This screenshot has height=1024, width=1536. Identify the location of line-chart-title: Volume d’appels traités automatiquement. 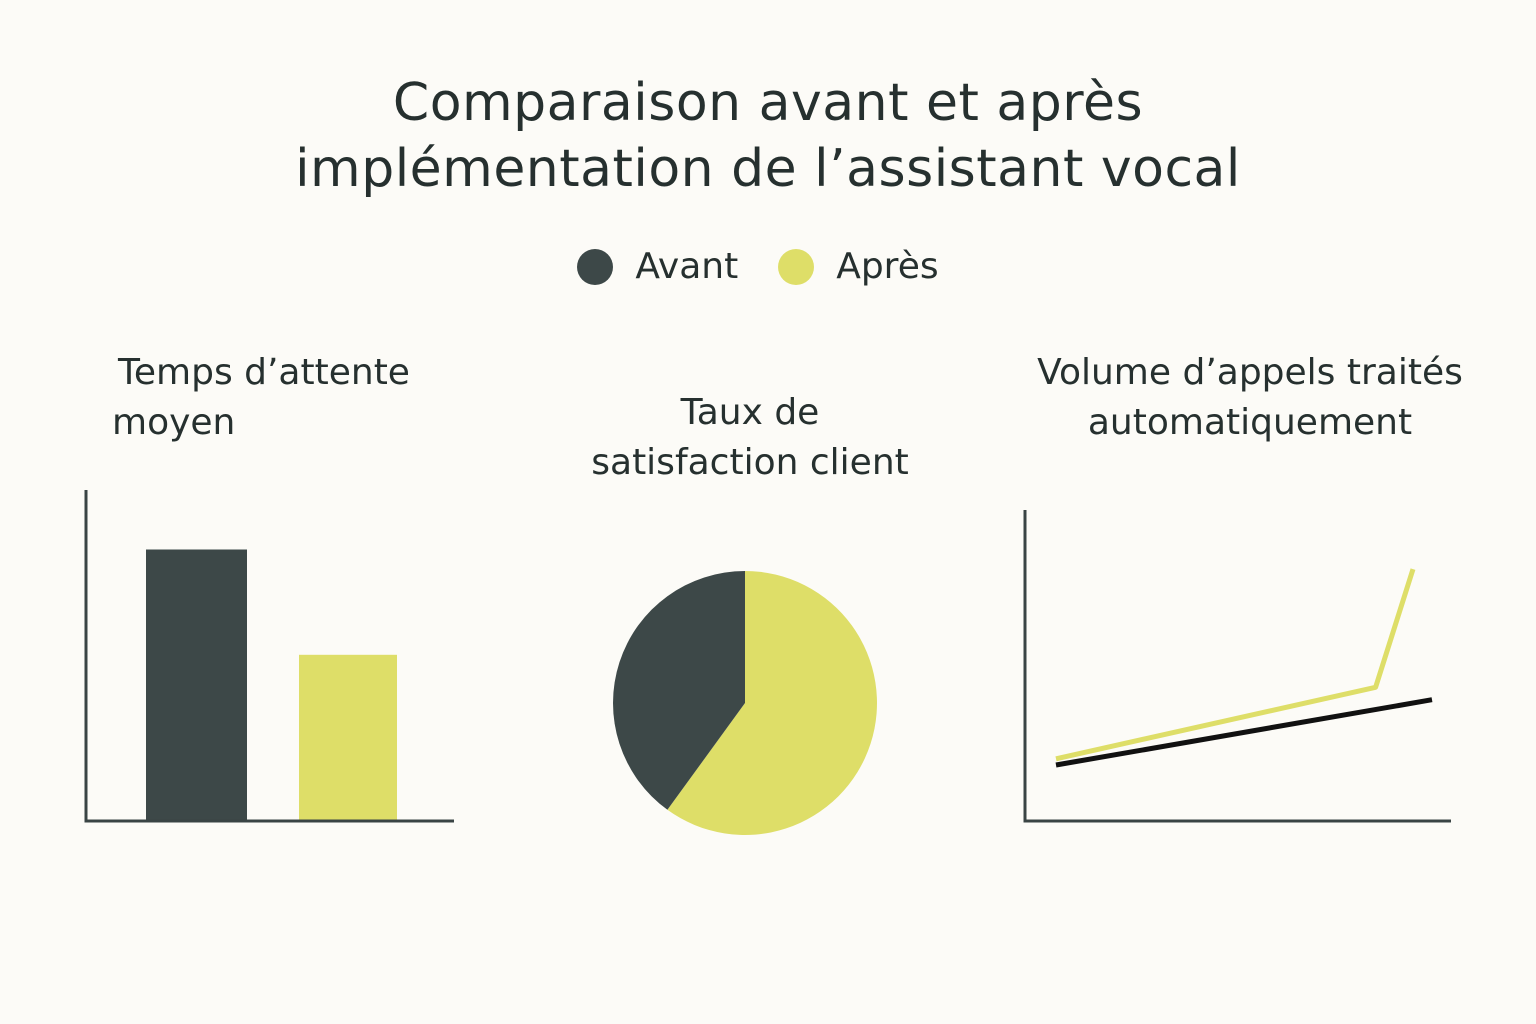
(1250, 398).